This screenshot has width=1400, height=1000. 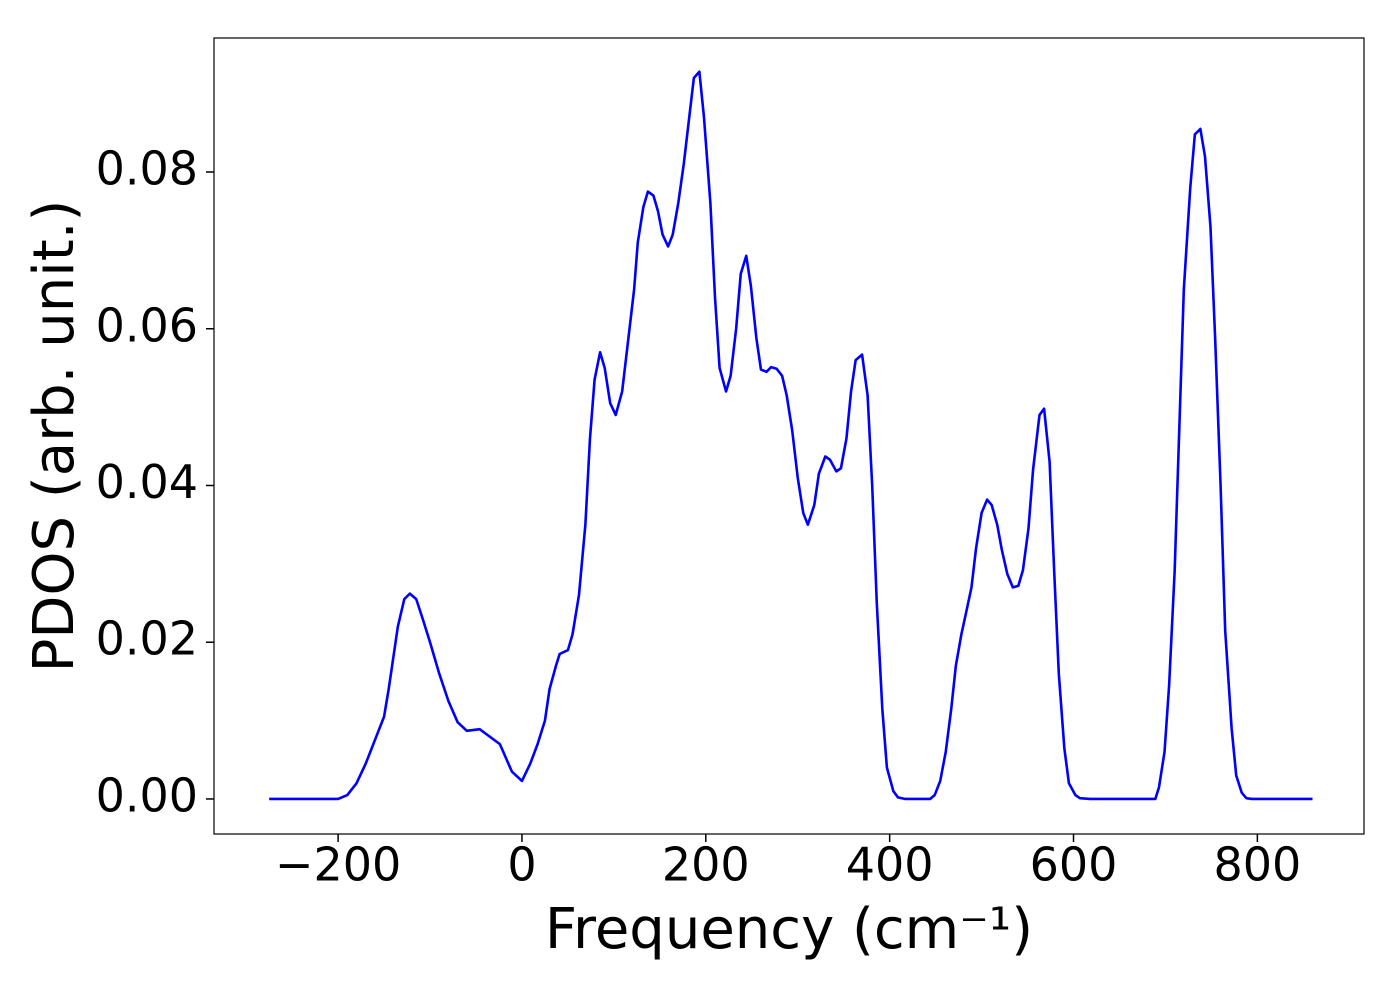 I want to click on x-tick-label: 800, so click(x=1257, y=865).